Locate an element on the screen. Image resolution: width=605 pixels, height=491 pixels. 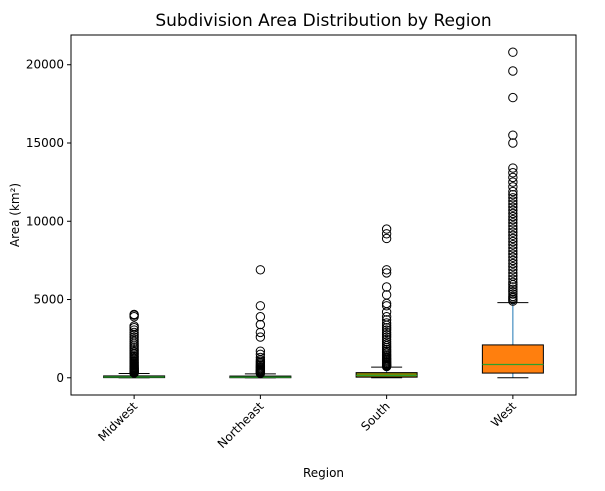
y-tick-label: 20000 is located at coordinates (45, 65).